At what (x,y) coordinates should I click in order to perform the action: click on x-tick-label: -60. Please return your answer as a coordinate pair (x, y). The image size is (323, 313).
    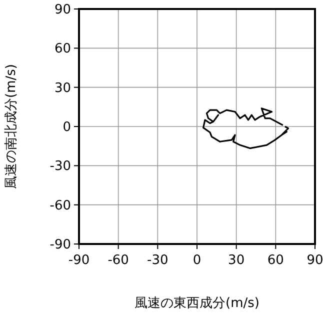
    Looking at the image, I should click on (118, 260).